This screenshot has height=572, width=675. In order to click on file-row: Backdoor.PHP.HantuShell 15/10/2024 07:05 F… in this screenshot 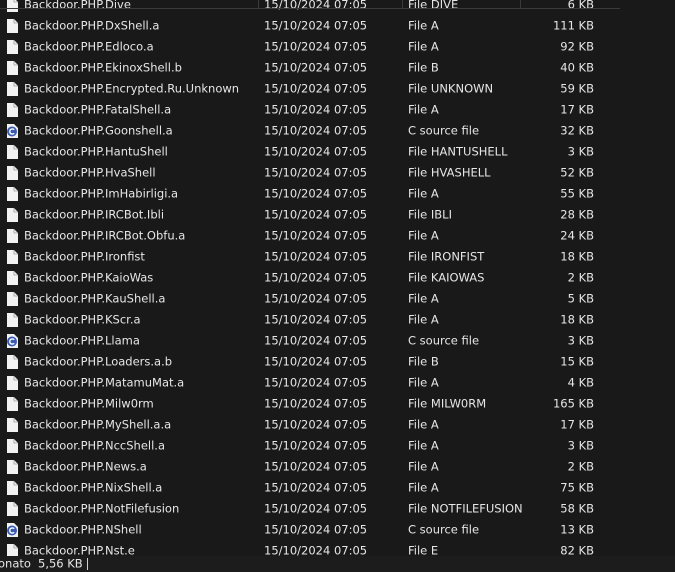, I will do `click(300, 152)`.